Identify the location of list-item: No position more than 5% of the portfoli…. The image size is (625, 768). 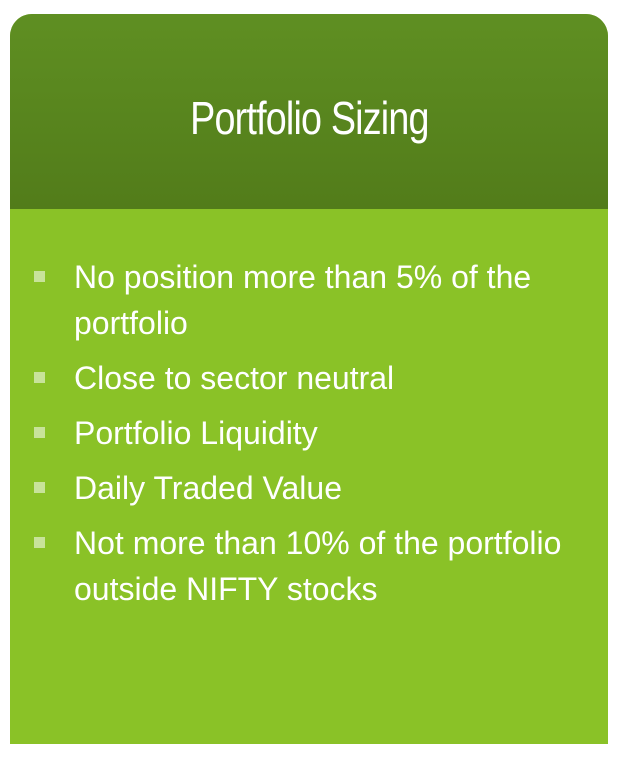
(314, 300).